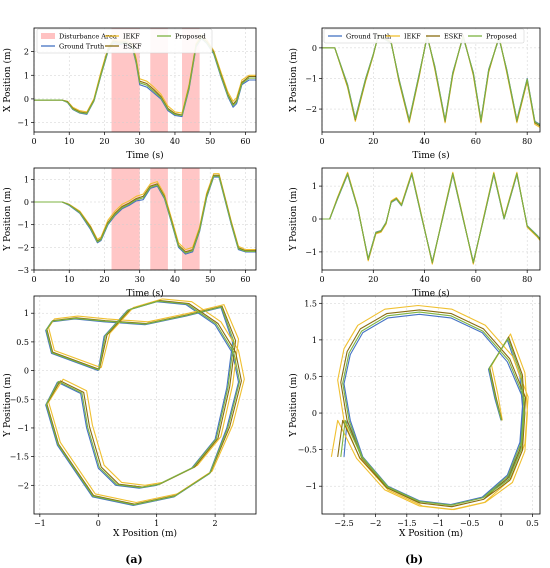 This screenshot has height=568, width=550. Describe the element at coordinates (88, 37) in the screenshot. I see `legend-label-disturbance: Disturbance Area` at that location.